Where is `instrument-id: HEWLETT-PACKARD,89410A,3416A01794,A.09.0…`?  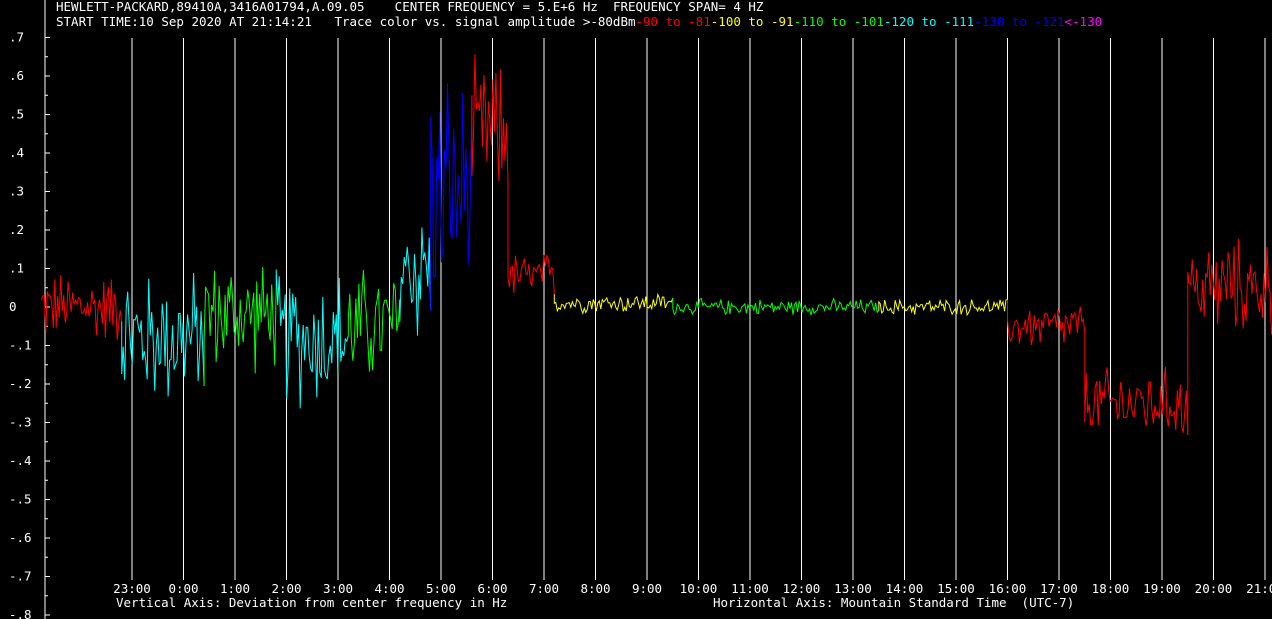
instrument-id: HEWLETT-PACKARD,89410A,3416A01794,A.09.0… is located at coordinates (210, 7).